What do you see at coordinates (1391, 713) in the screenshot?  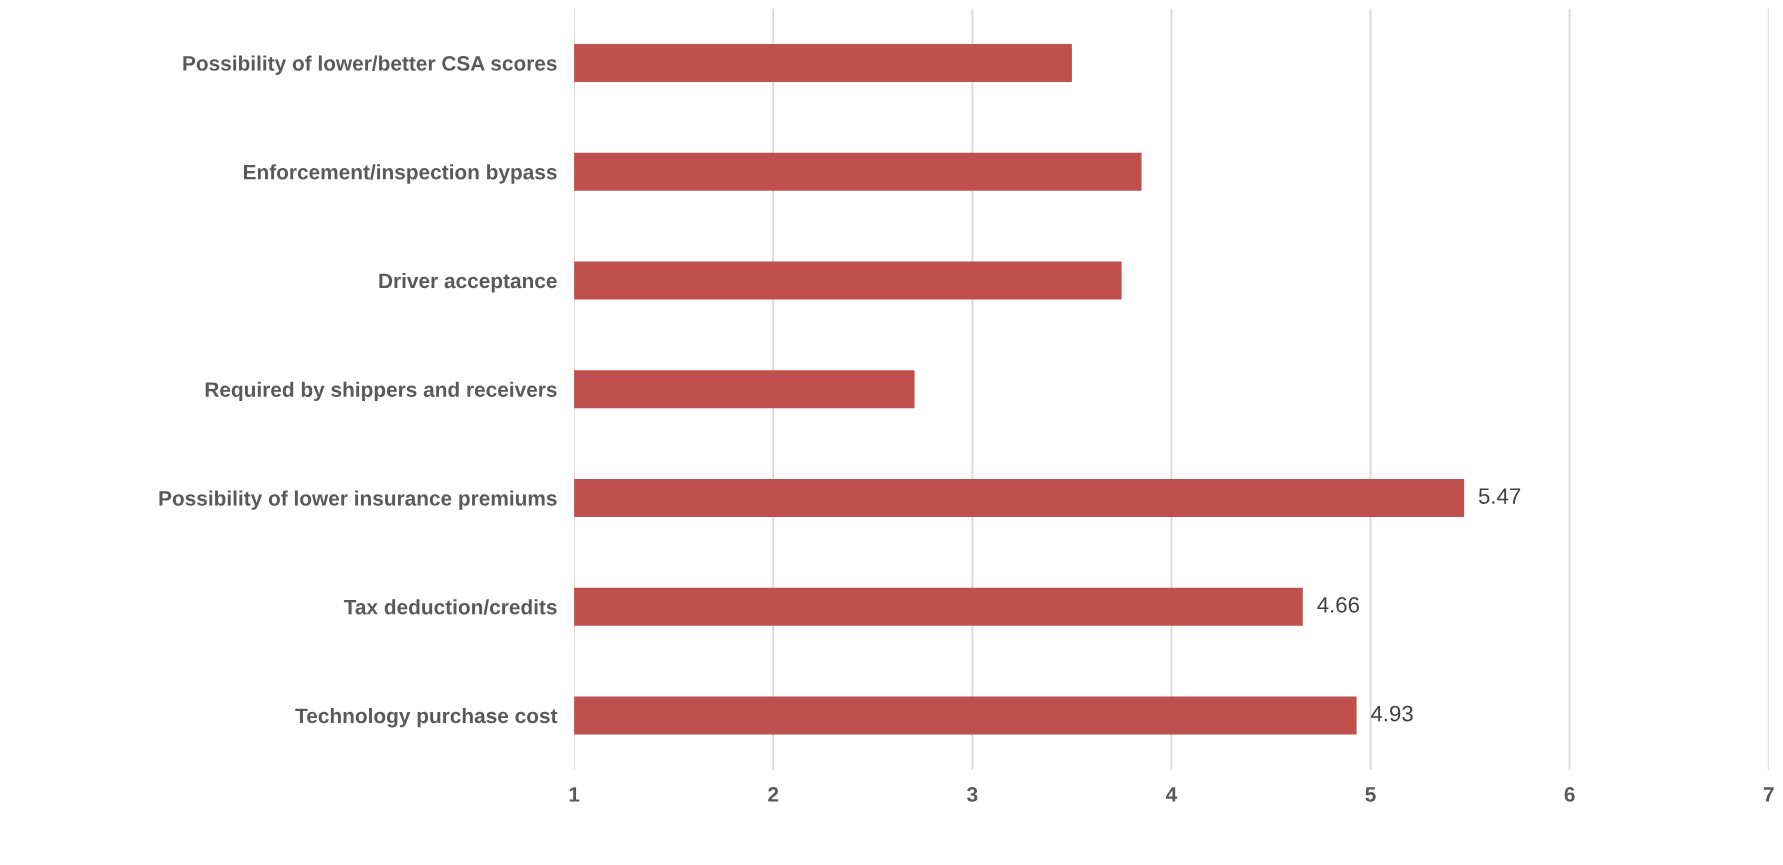 I see `data-label: 4.93` at bounding box center [1391, 713].